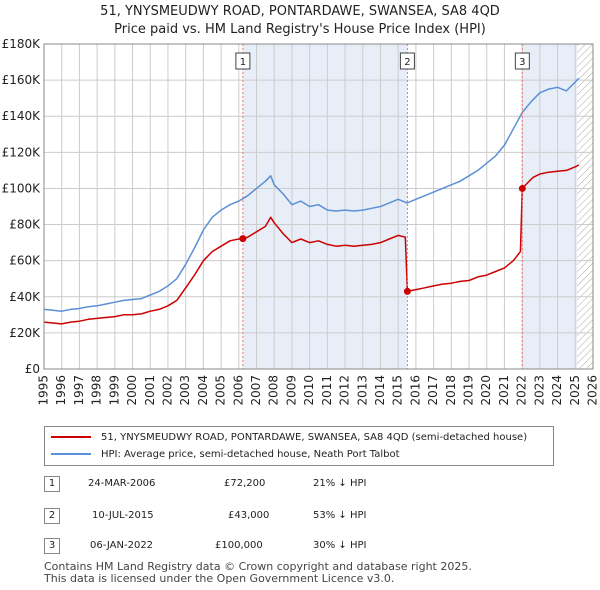  Describe the element at coordinates (97, 390) in the screenshot. I see `x-tick-label: 1998` at that location.